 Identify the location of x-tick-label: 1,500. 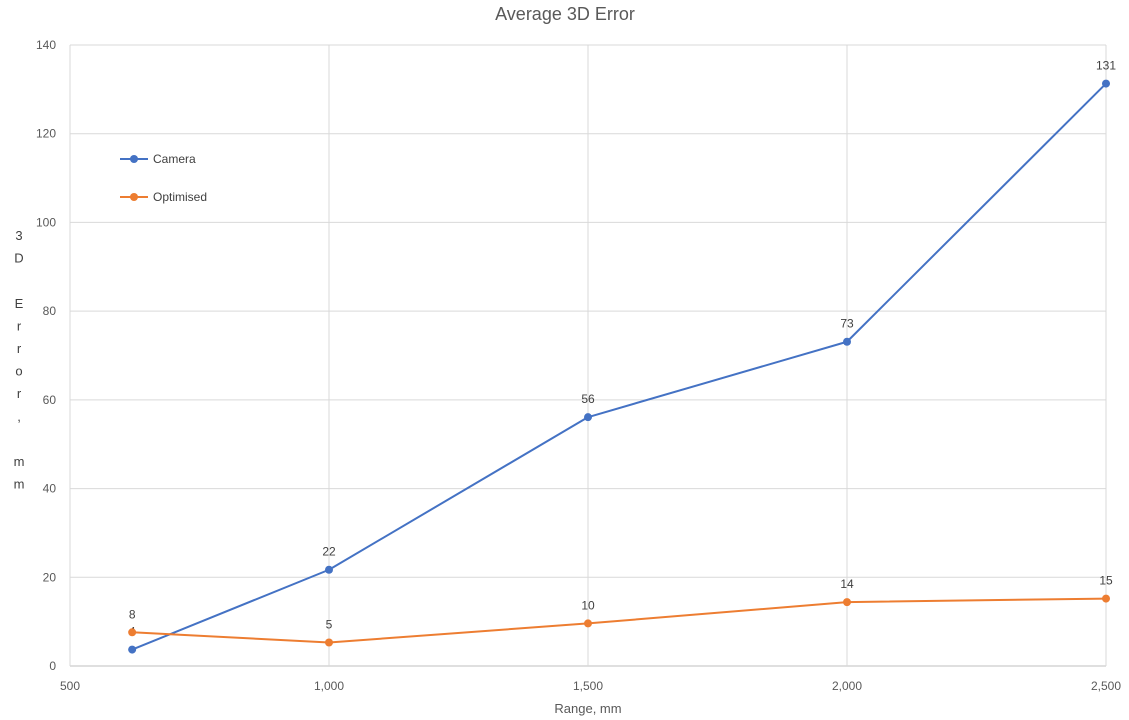
(588, 686).